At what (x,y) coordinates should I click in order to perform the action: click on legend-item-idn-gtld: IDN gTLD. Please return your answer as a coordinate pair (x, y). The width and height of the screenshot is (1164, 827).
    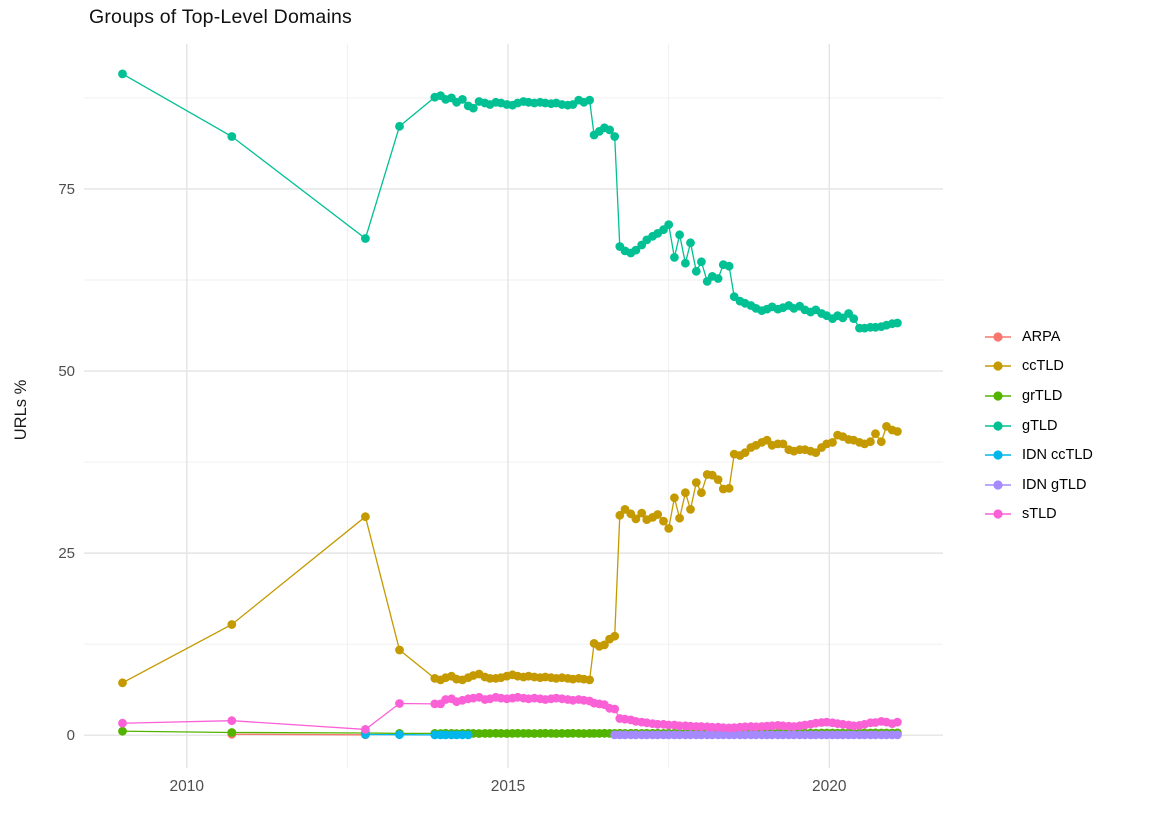
    Looking at the image, I should click on (1039, 485).